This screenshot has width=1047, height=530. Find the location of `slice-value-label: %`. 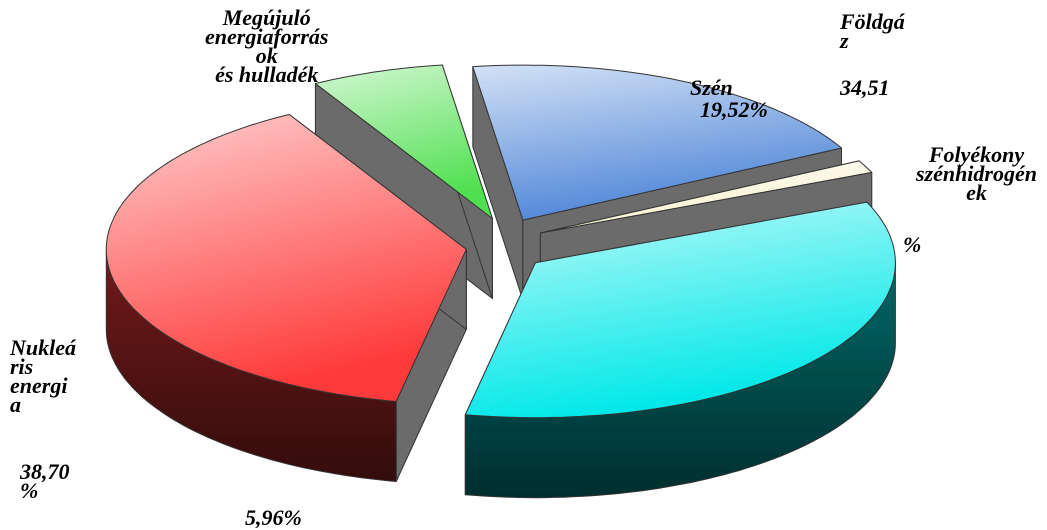

slice-value-label: % is located at coordinates (912, 244).